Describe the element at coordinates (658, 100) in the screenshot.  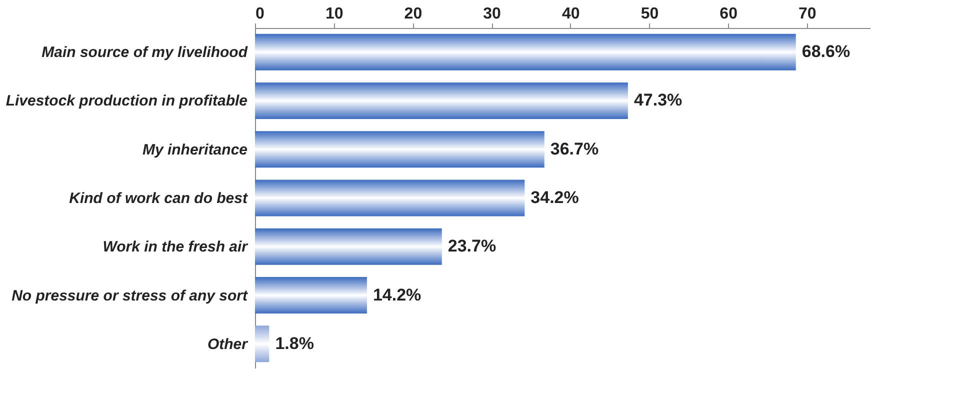
I see `data-label: 47.3%` at that location.